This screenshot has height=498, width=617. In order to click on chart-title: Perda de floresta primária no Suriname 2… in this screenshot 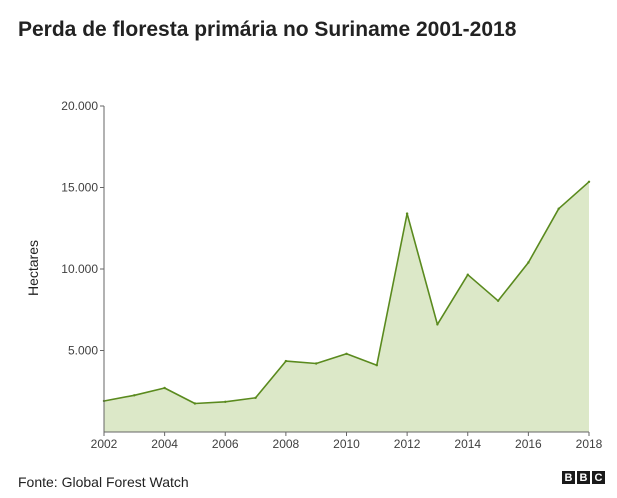, I will do `click(267, 29)`.